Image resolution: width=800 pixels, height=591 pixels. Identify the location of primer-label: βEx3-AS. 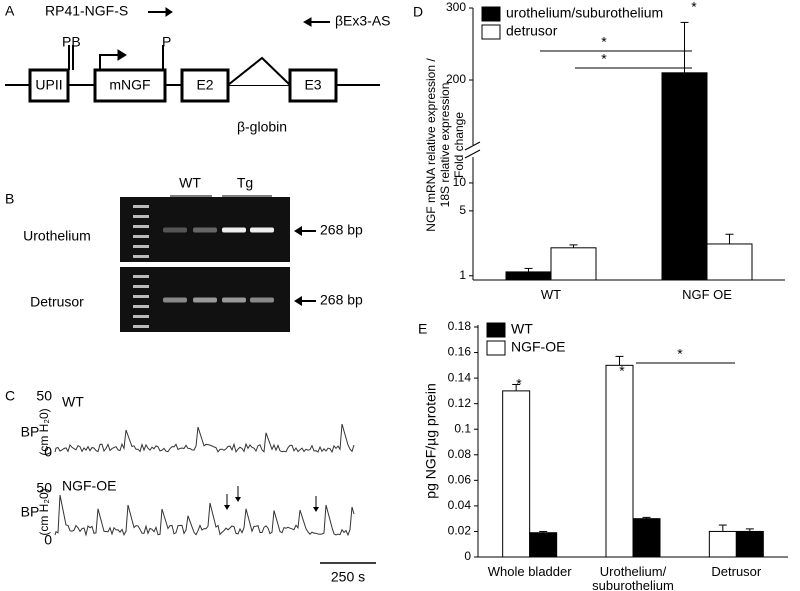
(363, 21).